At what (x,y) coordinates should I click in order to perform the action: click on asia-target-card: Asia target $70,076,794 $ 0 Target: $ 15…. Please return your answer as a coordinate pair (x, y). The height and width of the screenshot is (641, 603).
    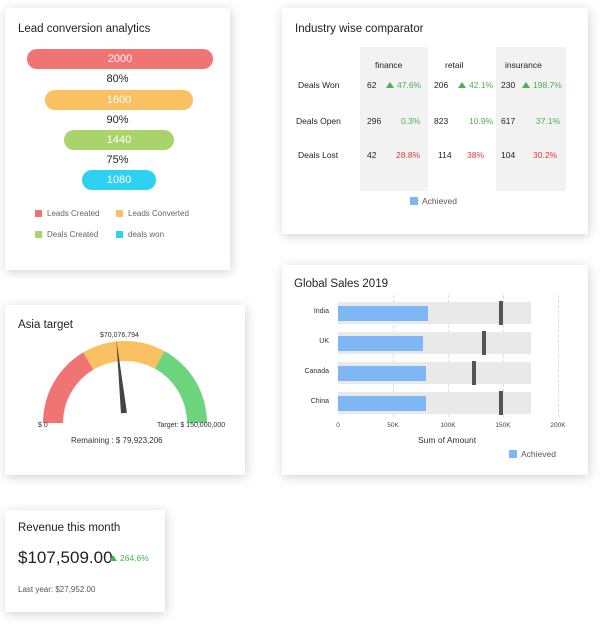
    Looking at the image, I should click on (125, 390).